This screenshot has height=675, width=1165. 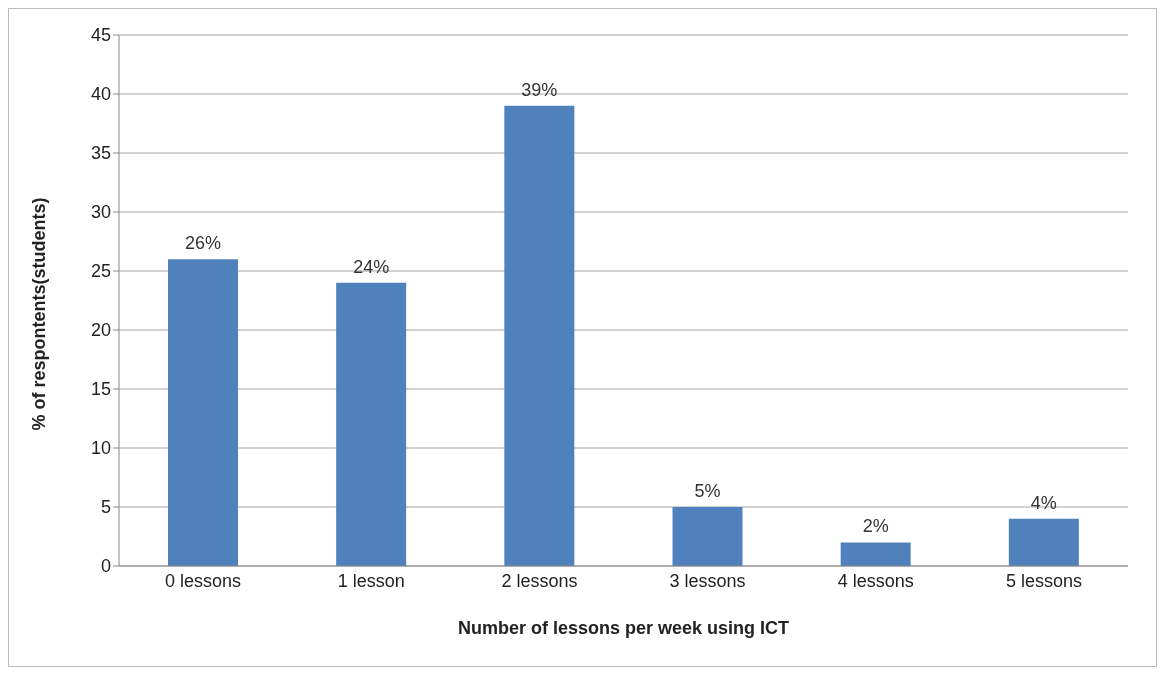 What do you see at coordinates (707, 491) in the screenshot?
I see `data-label: 5%` at bounding box center [707, 491].